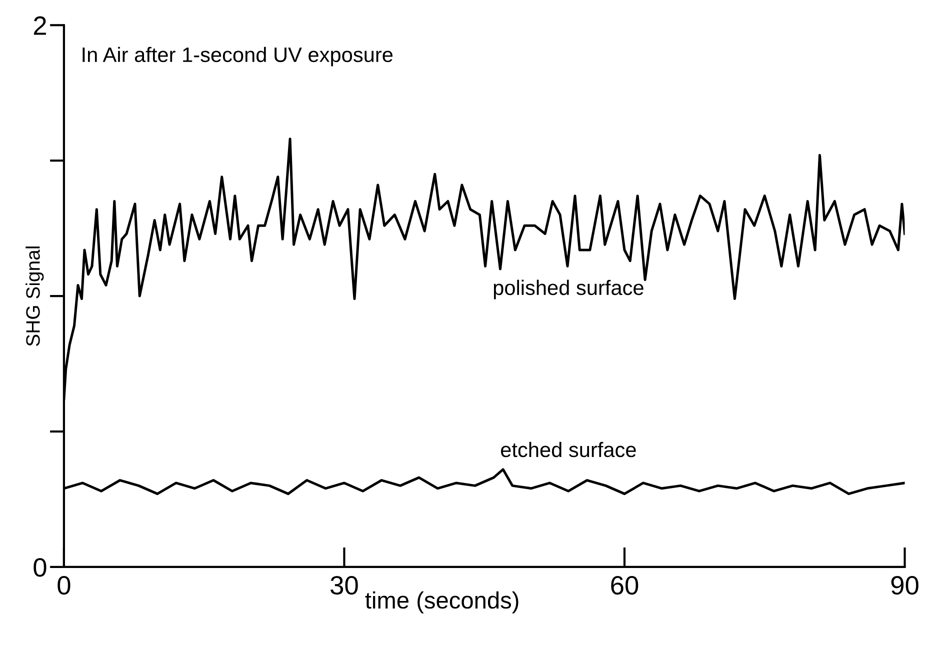  What do you see at coordinates (624, 585) in the screenshot?
I see `x-tick-label: 60` at bounding box center [624, 585].